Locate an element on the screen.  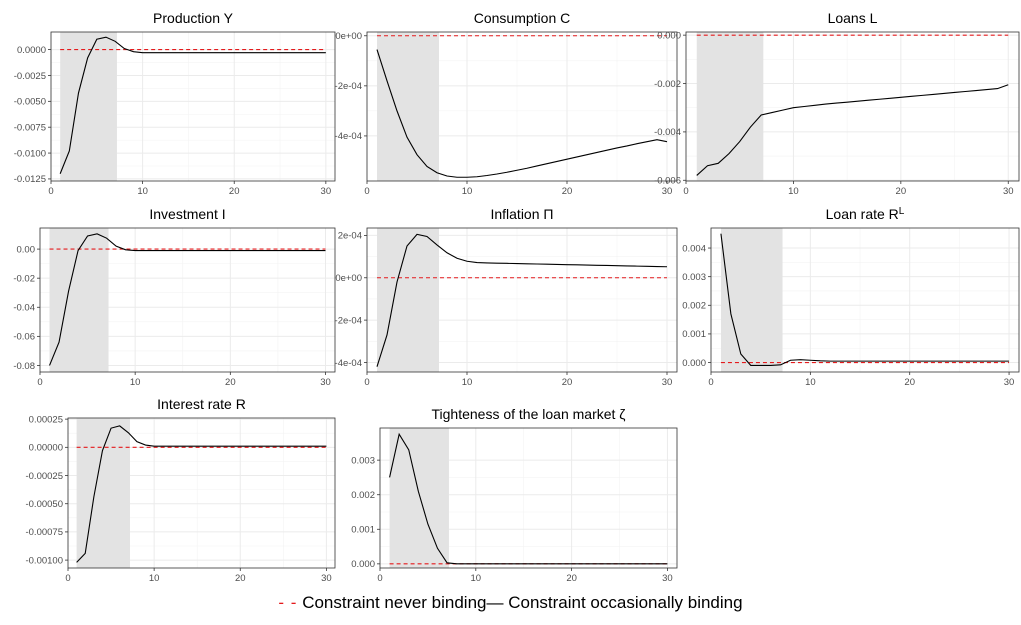
panel-3: 0 10 20 30 0.000 -0.002 -0.004 -0.006 Loans L is located at coordinates (837, 103).